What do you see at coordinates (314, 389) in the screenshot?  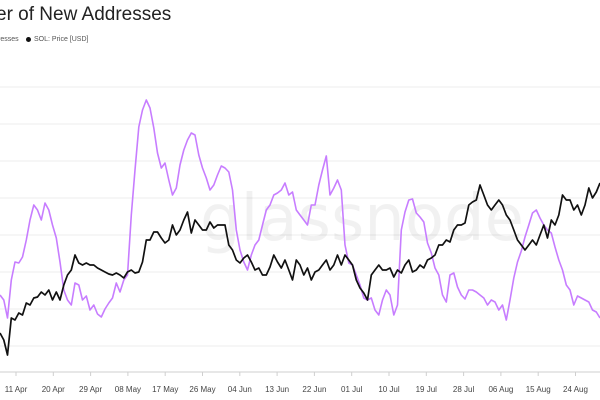 I see `x-tick-label-8: 22 Jun` at bounding box center [314, 389].